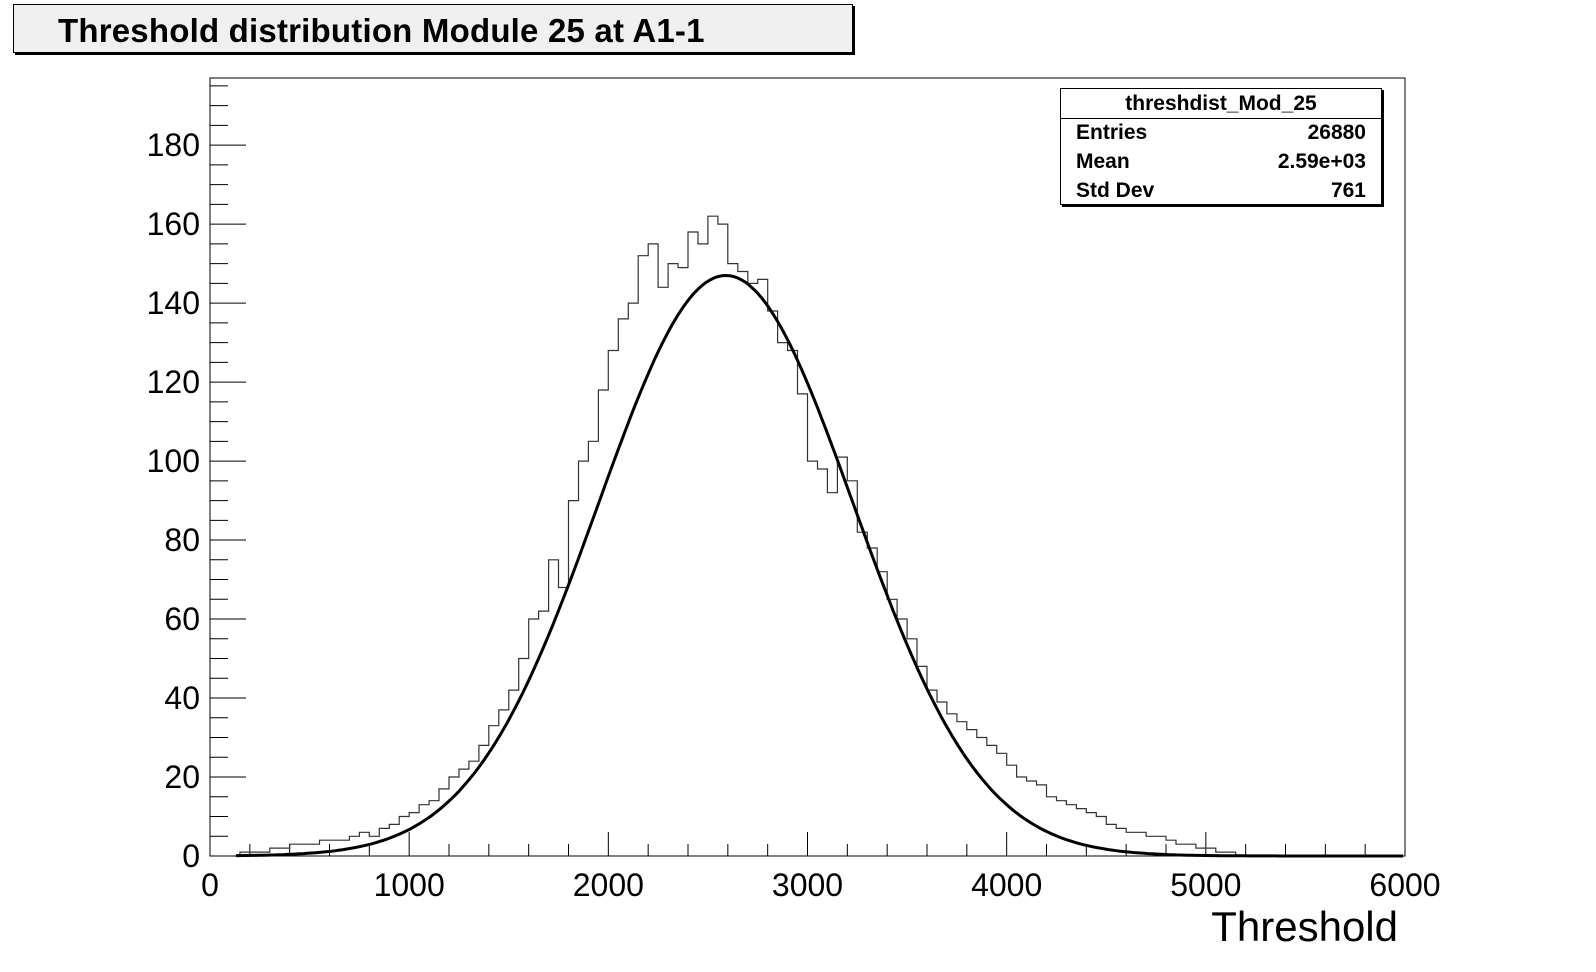 The image size is (1596, 972). What do you see at coordinates (807, 885) in the screenshot?
I see `x-tick-label: 3000` at bounding box center [807, 885].